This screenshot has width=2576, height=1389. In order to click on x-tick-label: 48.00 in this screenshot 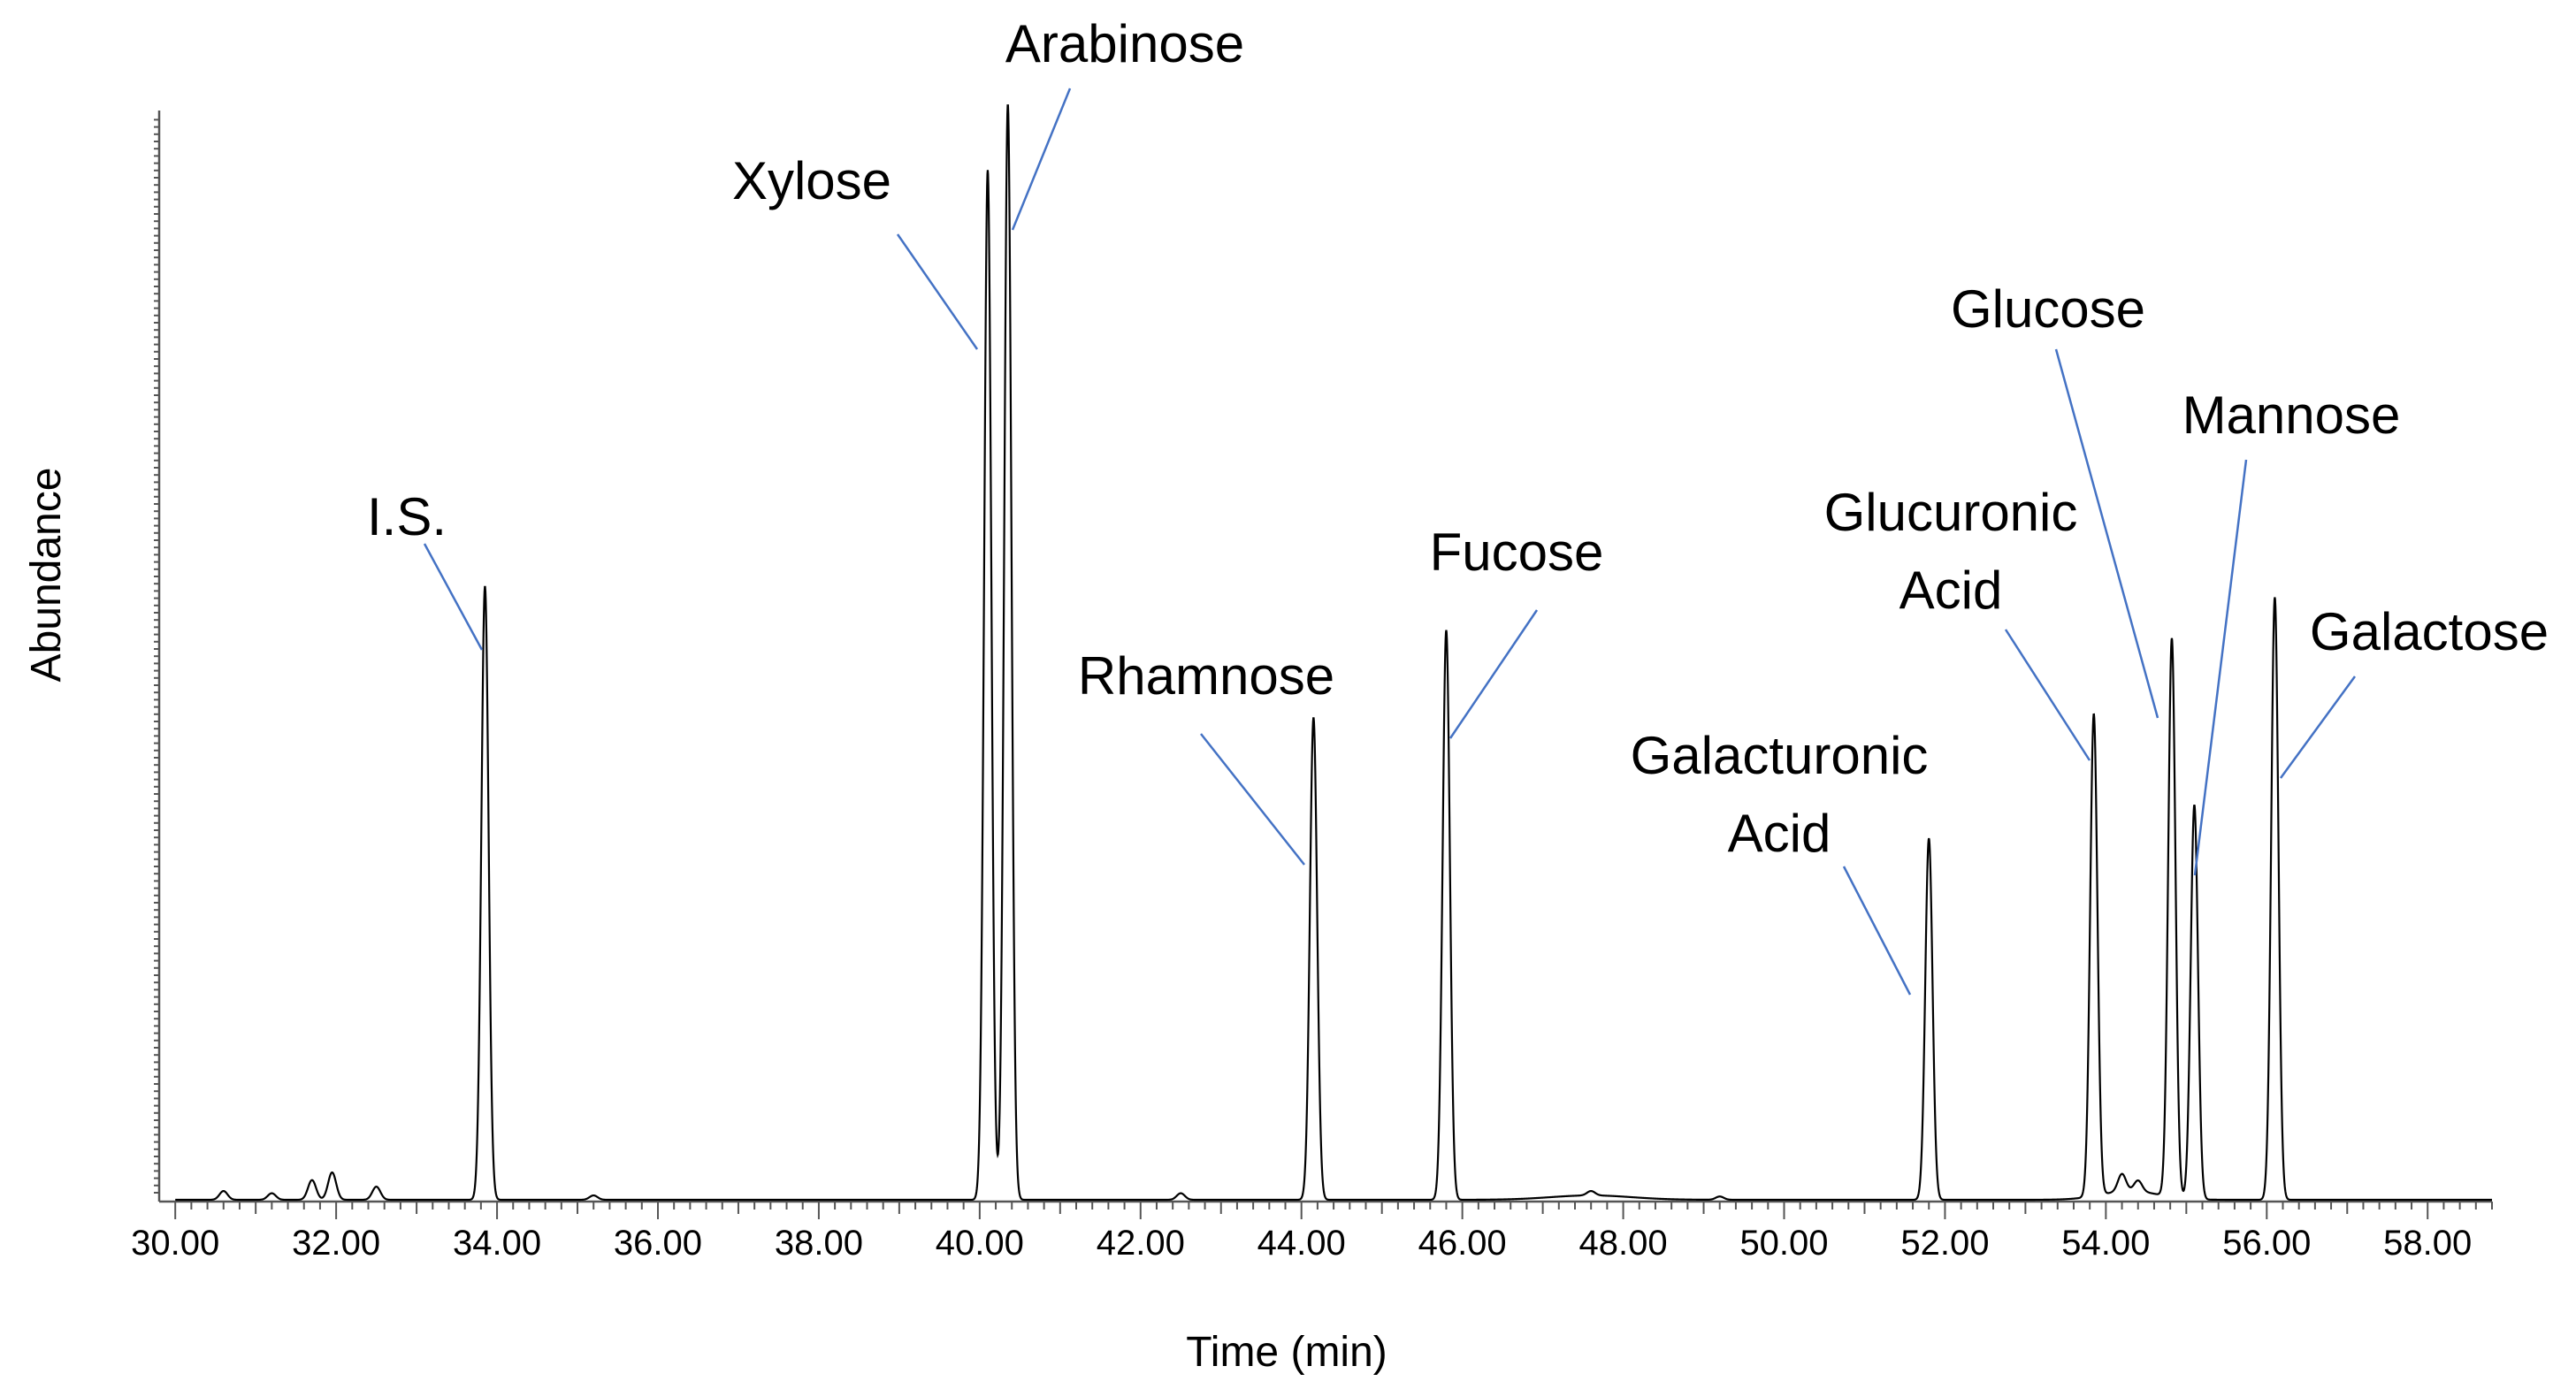, I will do `click(1623, 1243)`.